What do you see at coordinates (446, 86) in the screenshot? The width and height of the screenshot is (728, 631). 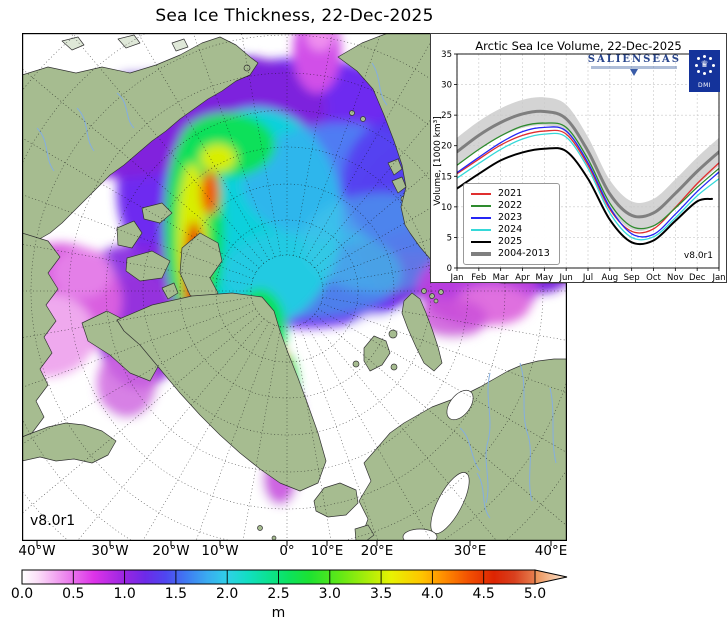 I see `svg-text: 30` at bounding box center [446, 86].